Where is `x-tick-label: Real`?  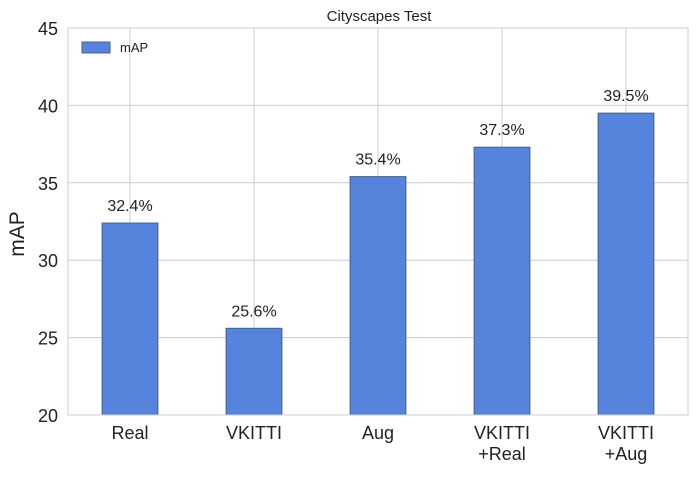 x-tick-label: Real is located at coordinates (129, 433).